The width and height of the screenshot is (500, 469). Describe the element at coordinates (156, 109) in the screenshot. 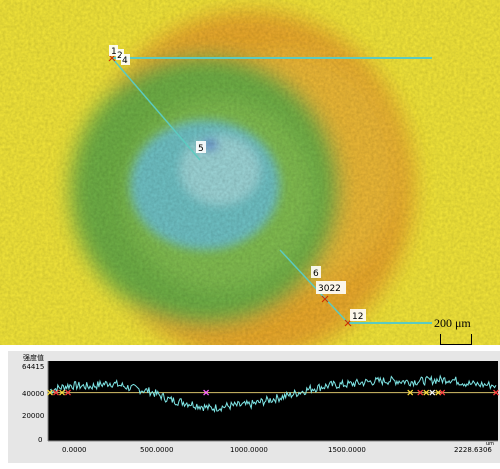

I see `profile-line-diagonal-upper` at that location.